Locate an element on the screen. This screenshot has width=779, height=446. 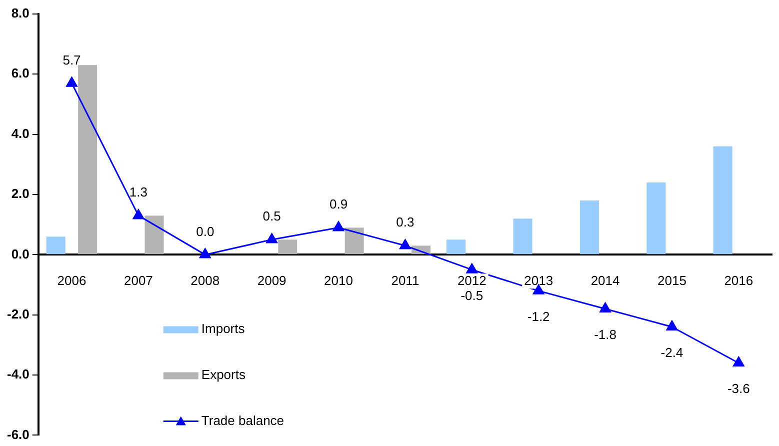
data-label: 1.3 is located at coordinates (138, 192).